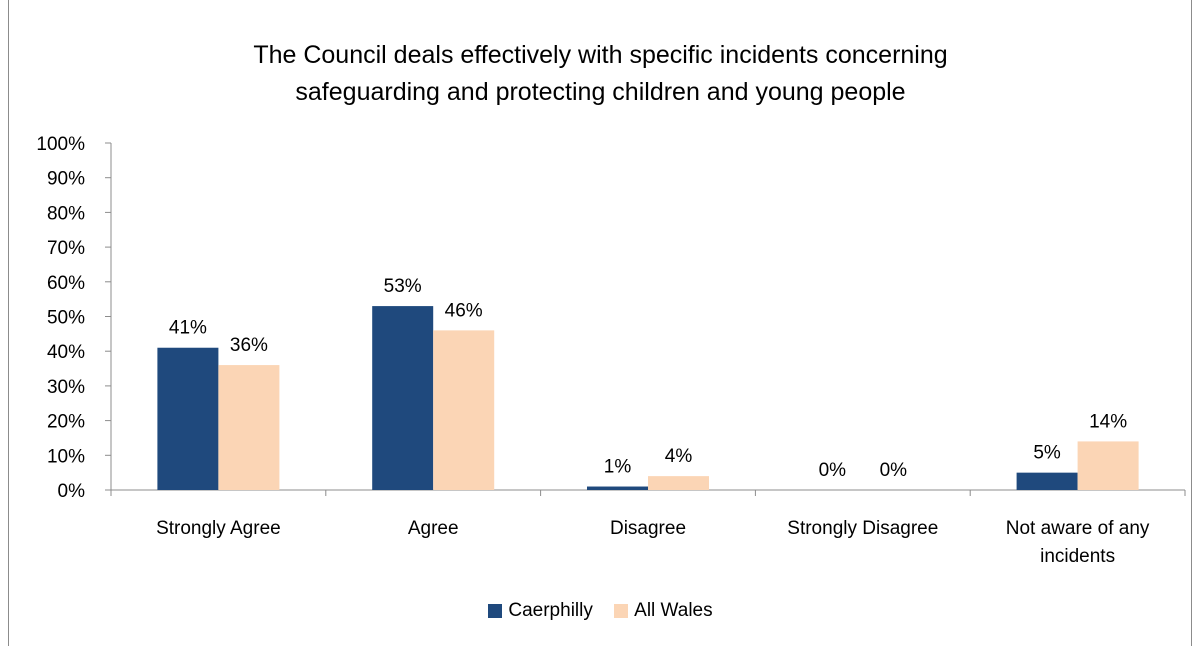  Describe the element at coordinates (1077, 556) in the screenshot. I see `x-category-label: incidents` at that location.